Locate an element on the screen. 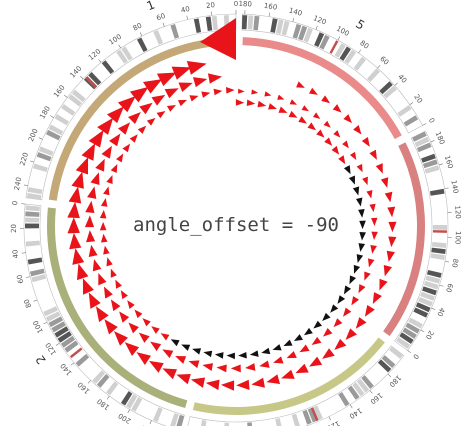  tick-label: 0 is located at coordinates (431, 121).